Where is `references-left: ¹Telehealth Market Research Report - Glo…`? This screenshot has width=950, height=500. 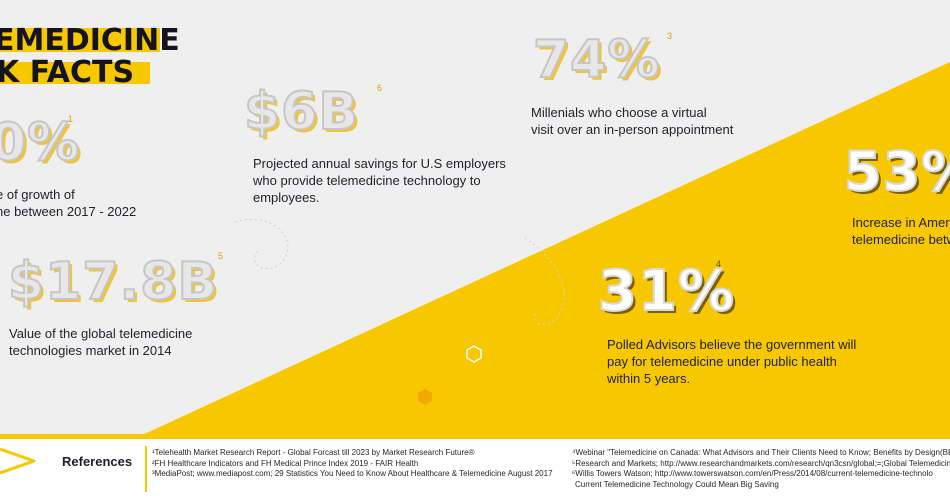
references-left: ¹Telehealth Market Research Report - Glo… is located at coordinates (352, 464).